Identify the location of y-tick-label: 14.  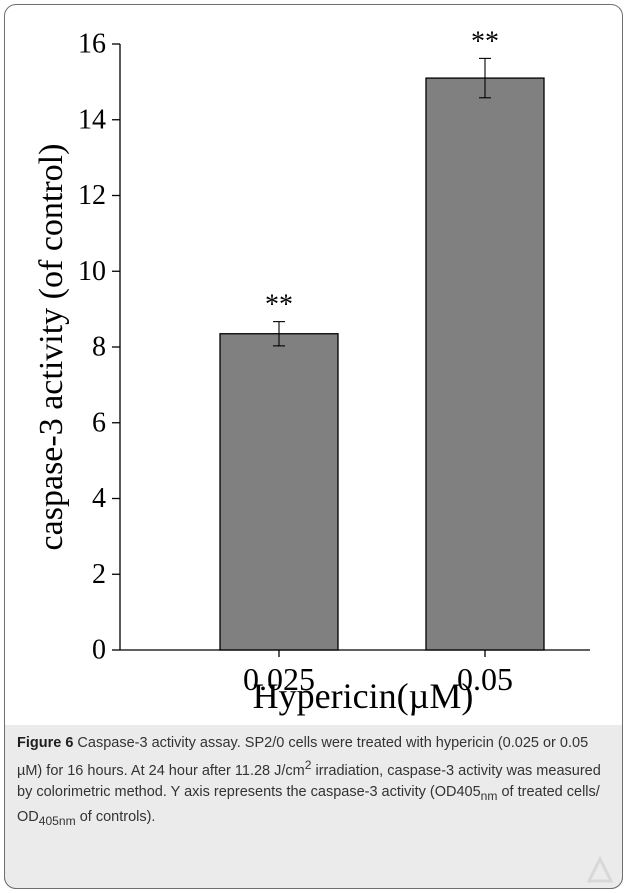
(92, 119).